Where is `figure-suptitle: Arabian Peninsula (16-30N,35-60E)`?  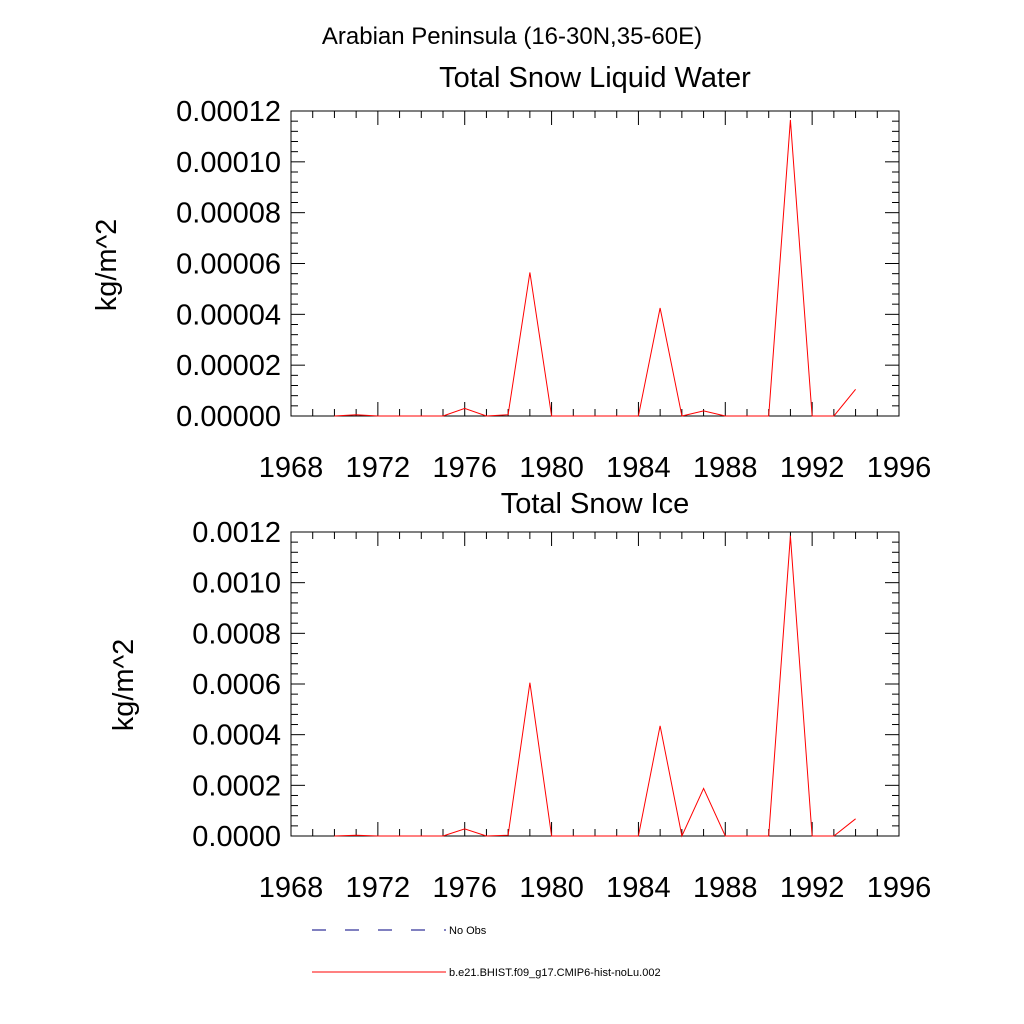 figure-suptitle: Arabian Peninsula (16-30N,35-60E) is located at coordinates (512, 36).